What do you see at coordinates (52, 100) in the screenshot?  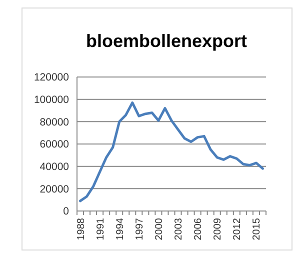 I see `y-tick-label: 100000` at bounding box center [52, 100].